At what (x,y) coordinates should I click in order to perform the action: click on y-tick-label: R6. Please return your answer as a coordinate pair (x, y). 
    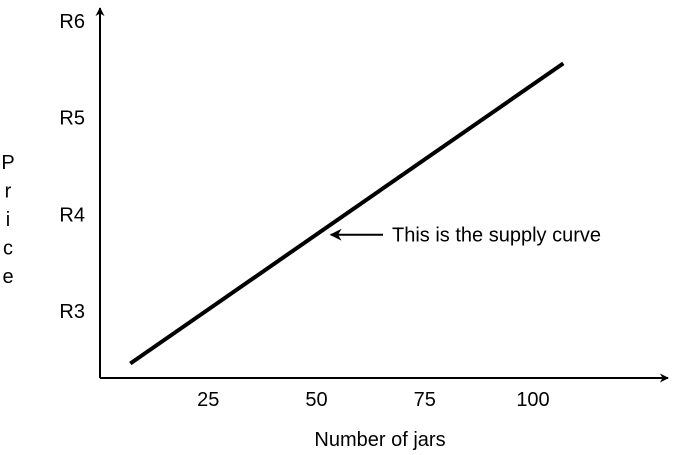
    Looking at the image, I should click on (72, 22).